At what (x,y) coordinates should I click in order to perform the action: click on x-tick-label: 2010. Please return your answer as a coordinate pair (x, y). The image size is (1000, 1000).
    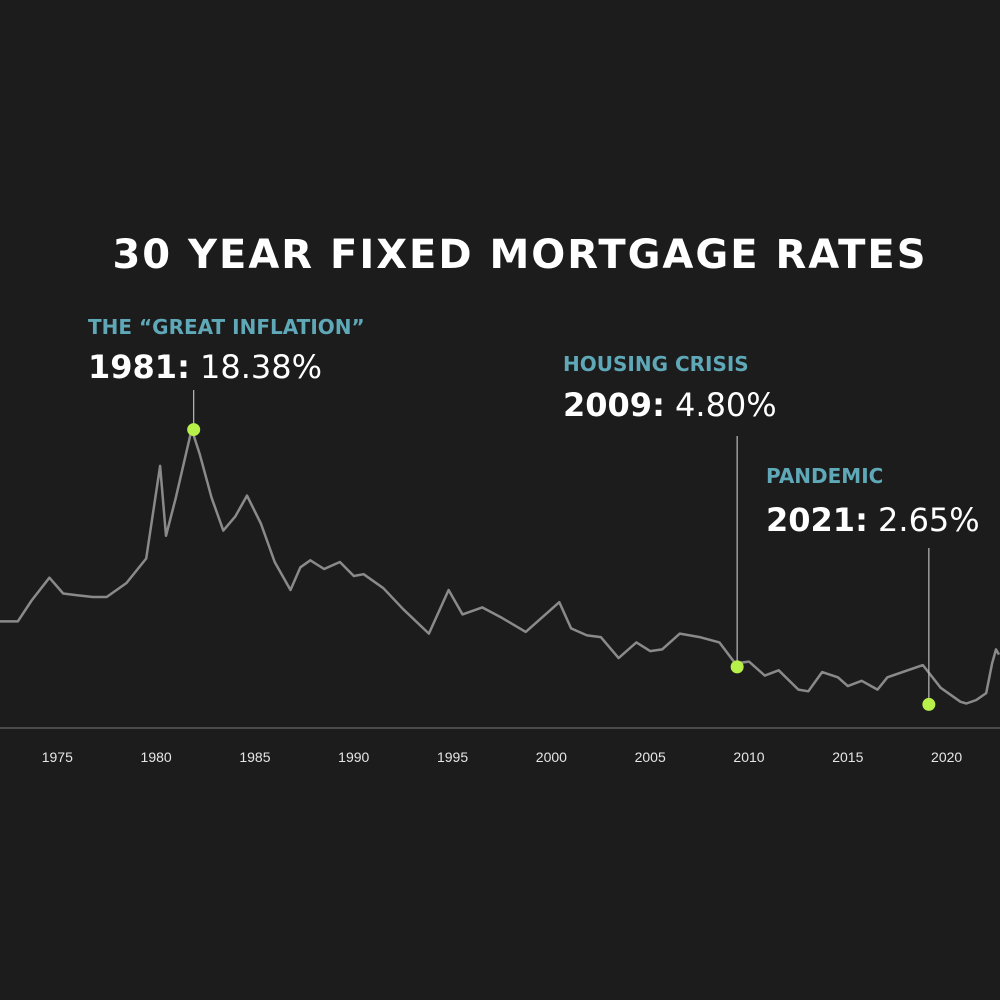
    Looking at the image, I should click on (748, 757).